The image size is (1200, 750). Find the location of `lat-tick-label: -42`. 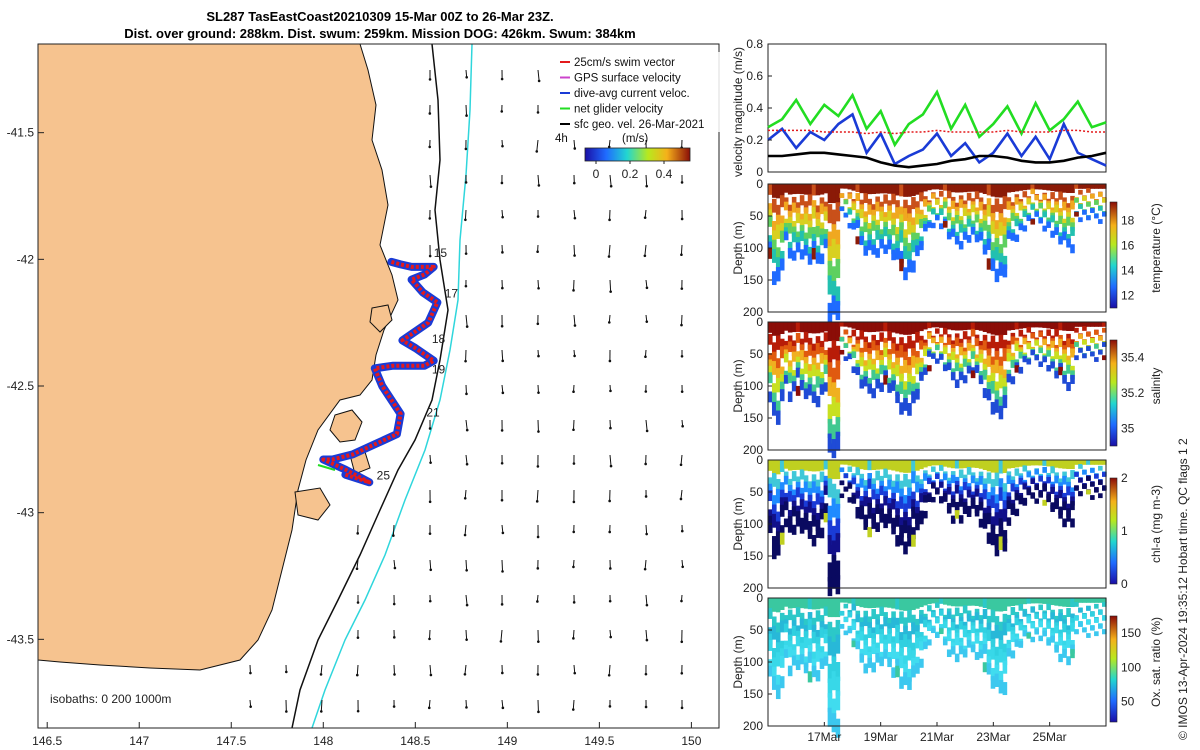

lat-tick-label: -42 is located at coordinates (26, 259).